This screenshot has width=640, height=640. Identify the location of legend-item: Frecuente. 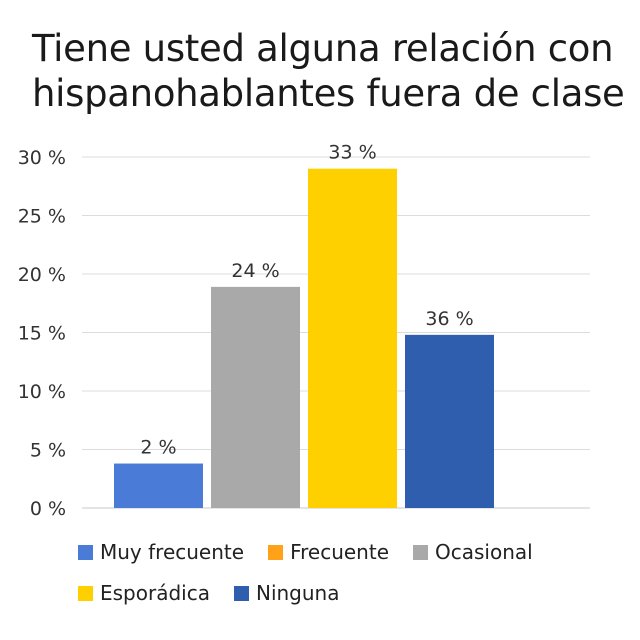
(328, 552).